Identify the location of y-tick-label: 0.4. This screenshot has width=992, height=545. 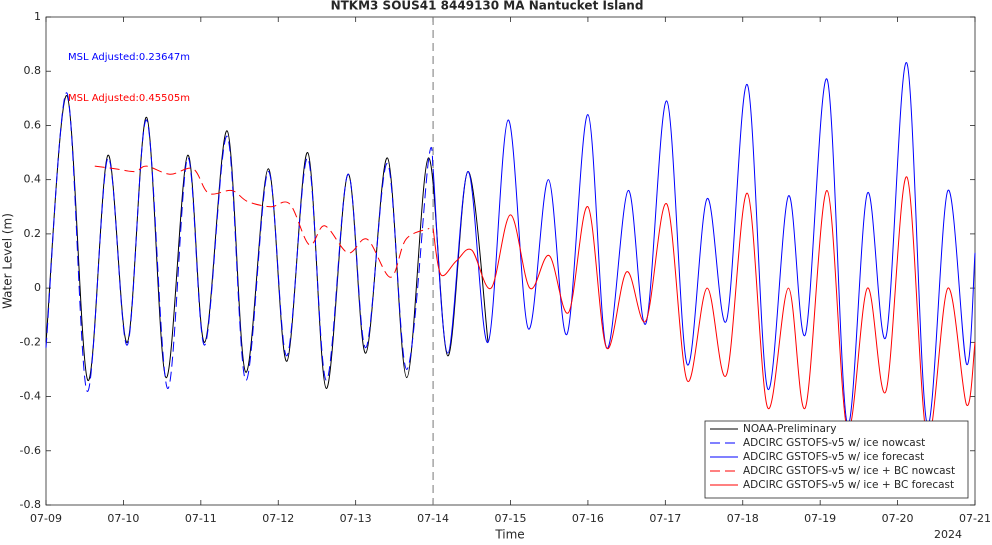
(33, 179).